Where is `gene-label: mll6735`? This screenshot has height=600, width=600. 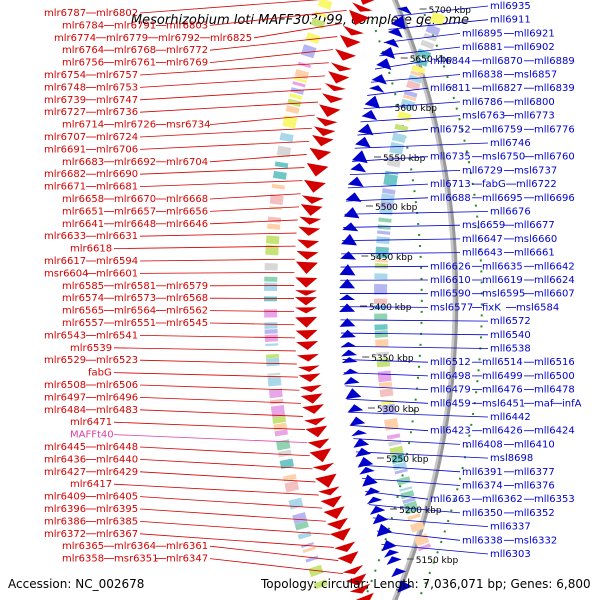 gene-label: mll6735 is located at coordinates (450, 157).